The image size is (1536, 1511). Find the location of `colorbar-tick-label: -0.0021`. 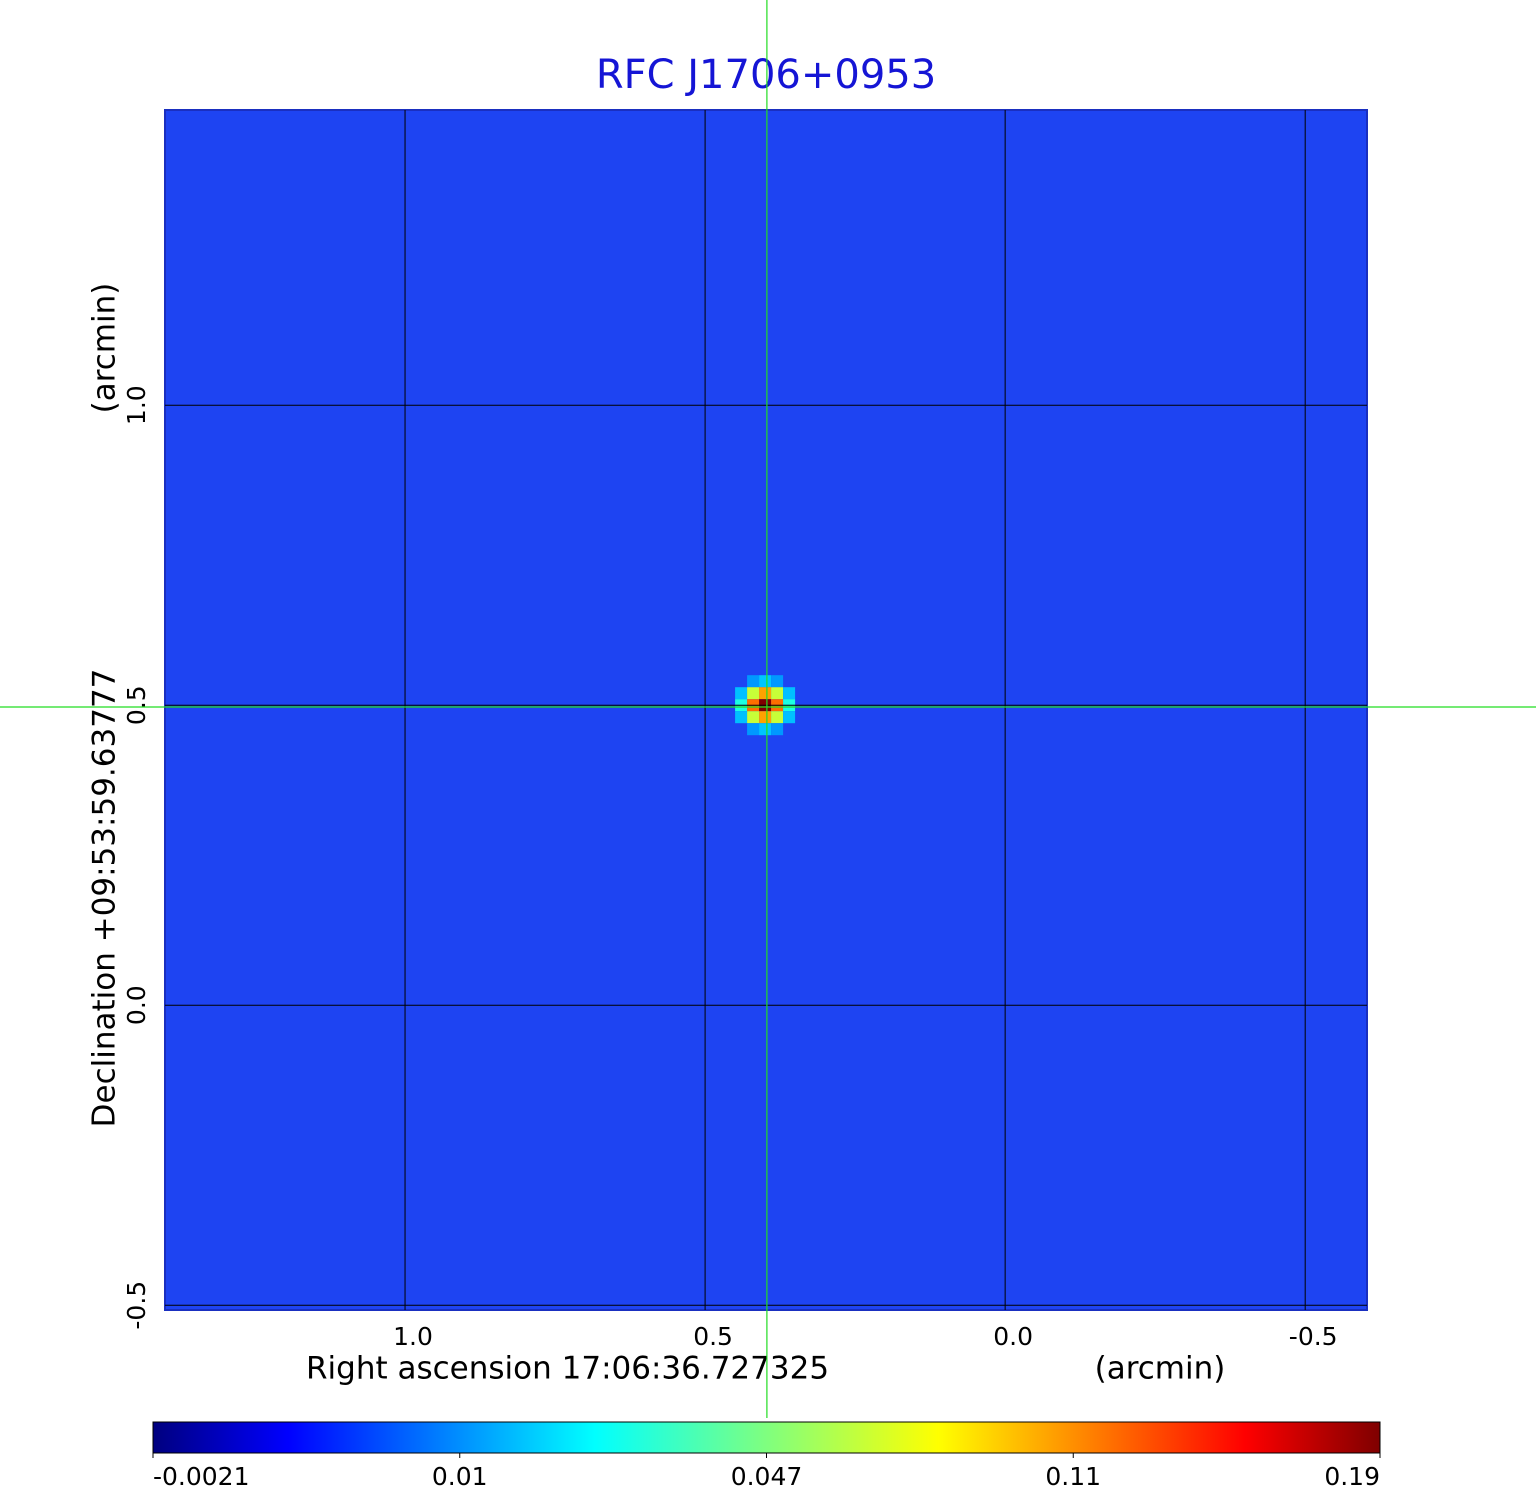

colorbar-tick-label: -0.0021 is located at coordinates (201, 1476).